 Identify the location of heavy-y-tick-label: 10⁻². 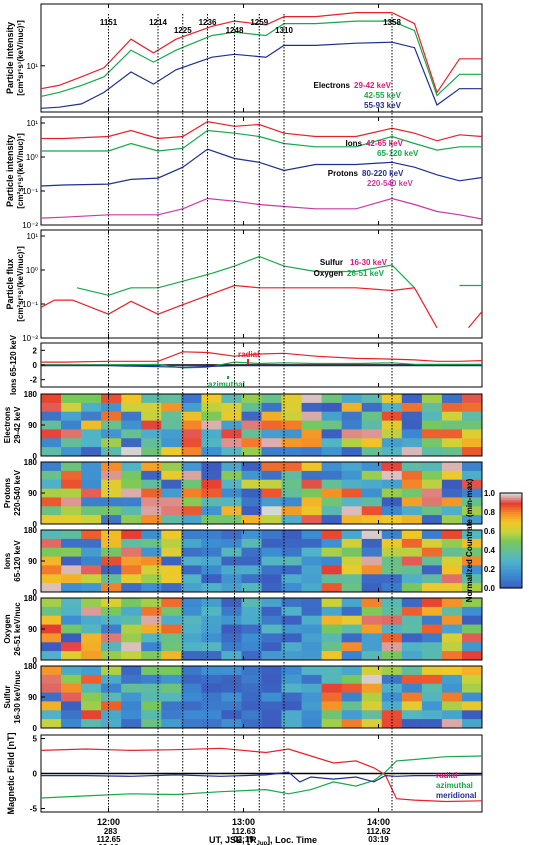
(30, 338).